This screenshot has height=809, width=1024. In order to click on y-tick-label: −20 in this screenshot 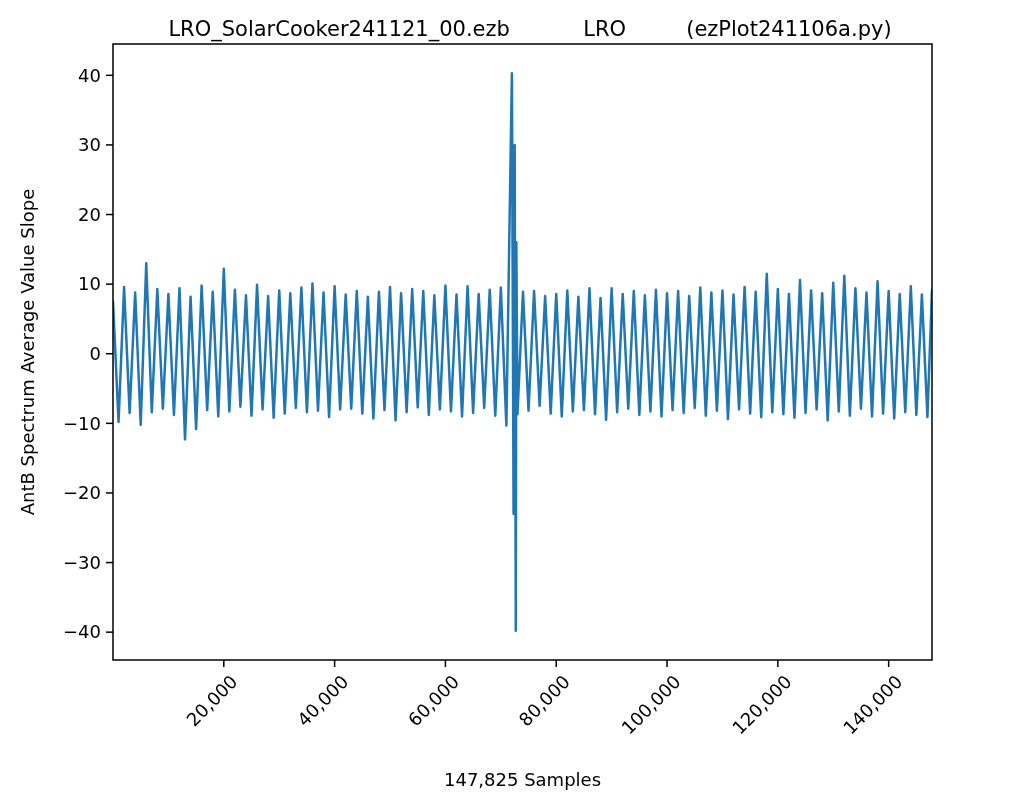, I will do `click(82, 493)`.